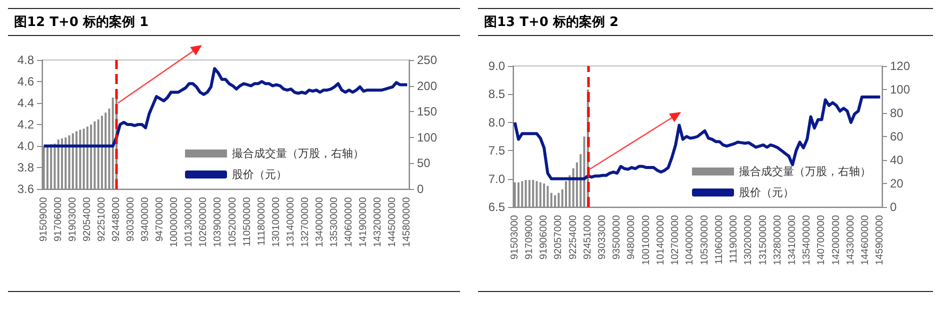  I want to click on x-tick-label: 135400000, so click(807, 240).